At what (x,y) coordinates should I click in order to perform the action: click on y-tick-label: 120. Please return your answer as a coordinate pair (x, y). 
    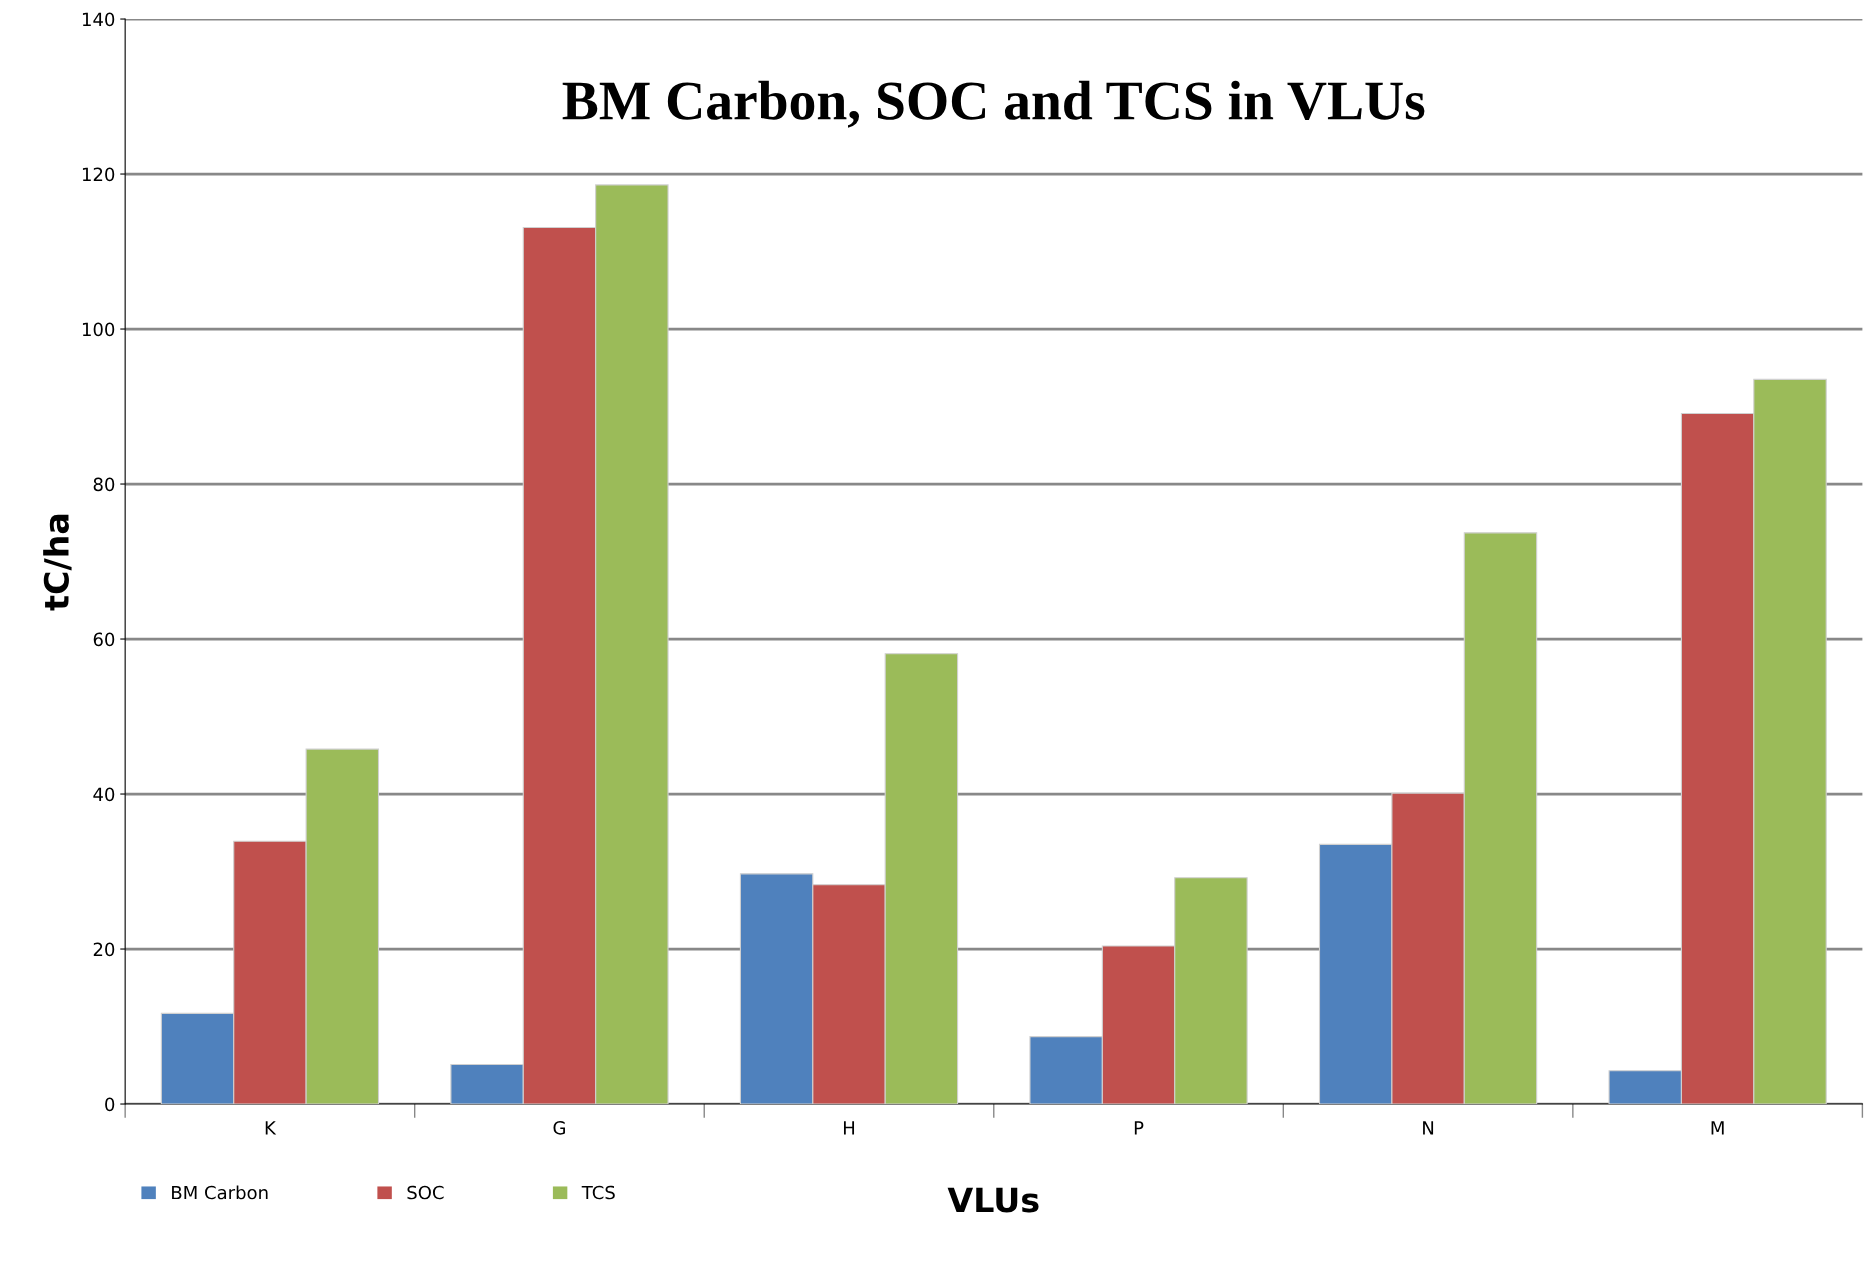
    Looking at the image, I should click on (98, 174).